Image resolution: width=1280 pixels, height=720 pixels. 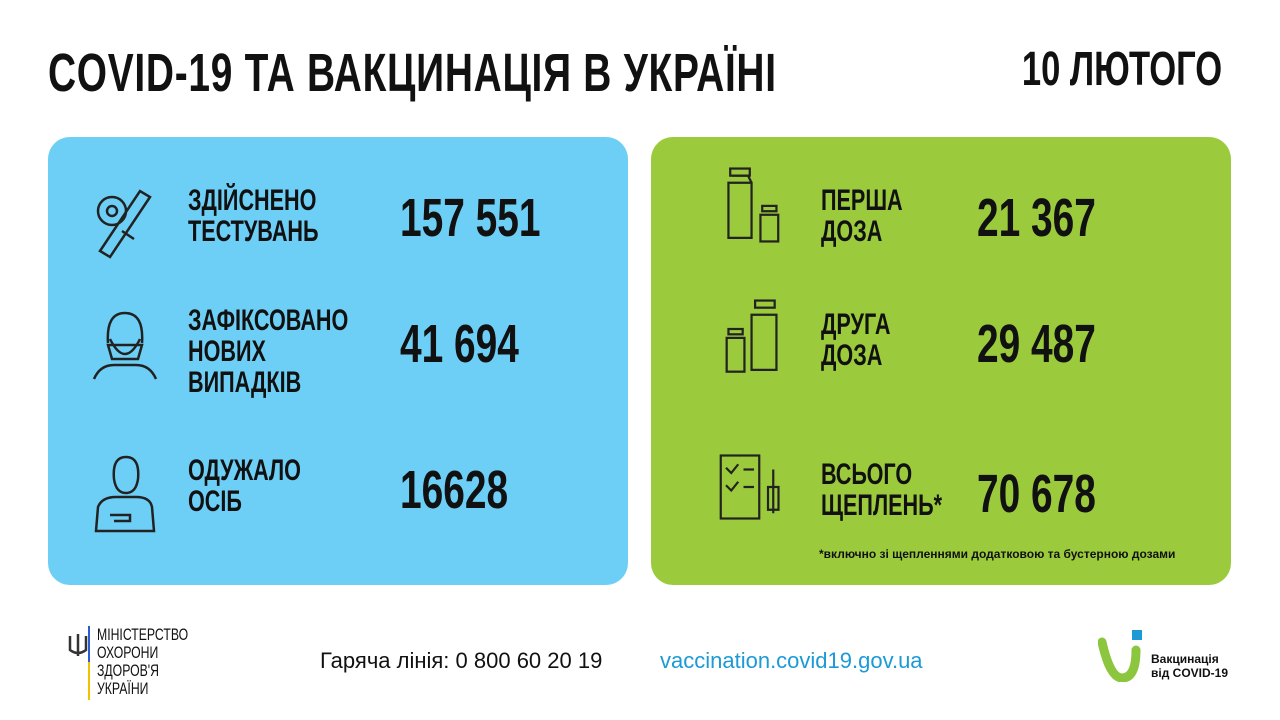 I want to click on stat-label: ЗДІЙСНЕНО, so click(x=252, y=200).